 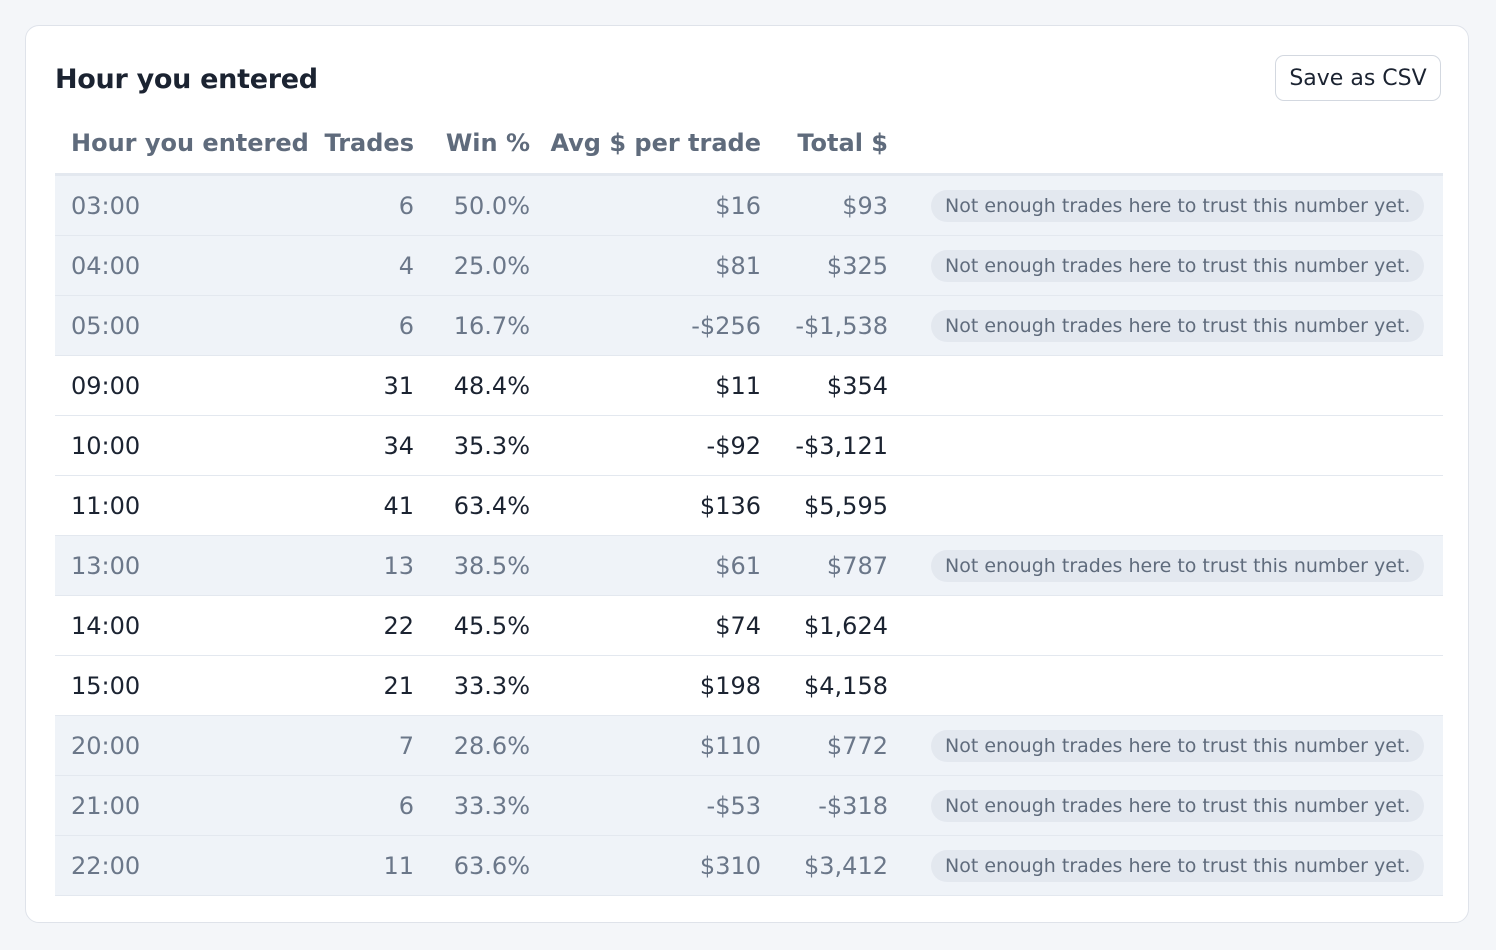 What do you see at coordinates (491, 566) in the screenshot?
I see `win-rate-cell: 38.5%` at bounding box center [491, 566].